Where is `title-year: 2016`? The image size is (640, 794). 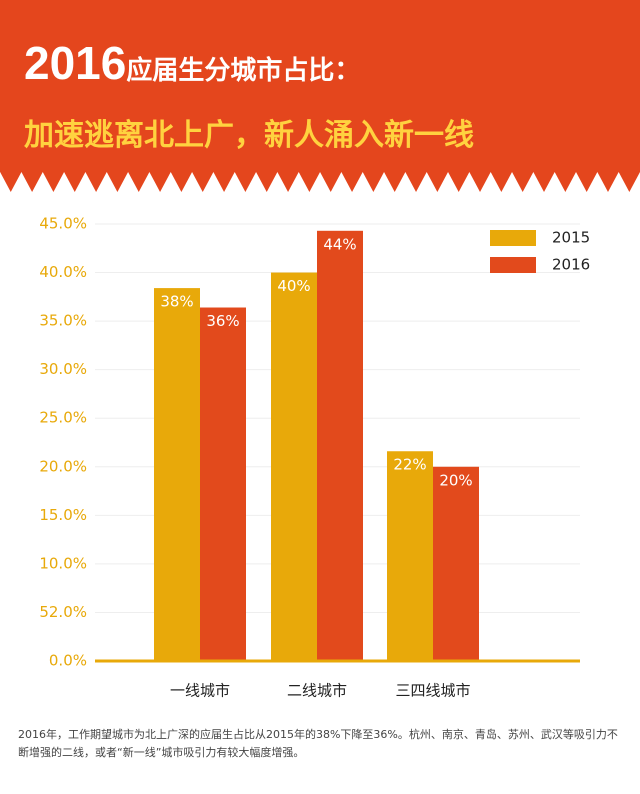 title-year: 2016 is located at coordinates (75, 63).